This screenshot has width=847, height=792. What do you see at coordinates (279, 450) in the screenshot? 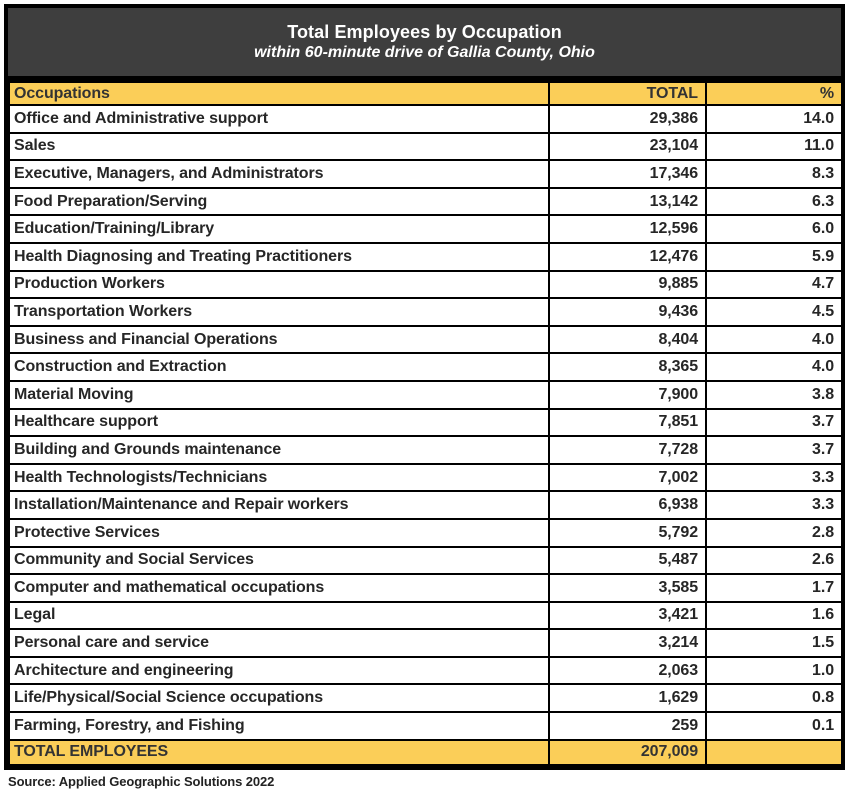
I see `occupation-cell: Building and Grounds maintenance` at bounding box center [279, 450].